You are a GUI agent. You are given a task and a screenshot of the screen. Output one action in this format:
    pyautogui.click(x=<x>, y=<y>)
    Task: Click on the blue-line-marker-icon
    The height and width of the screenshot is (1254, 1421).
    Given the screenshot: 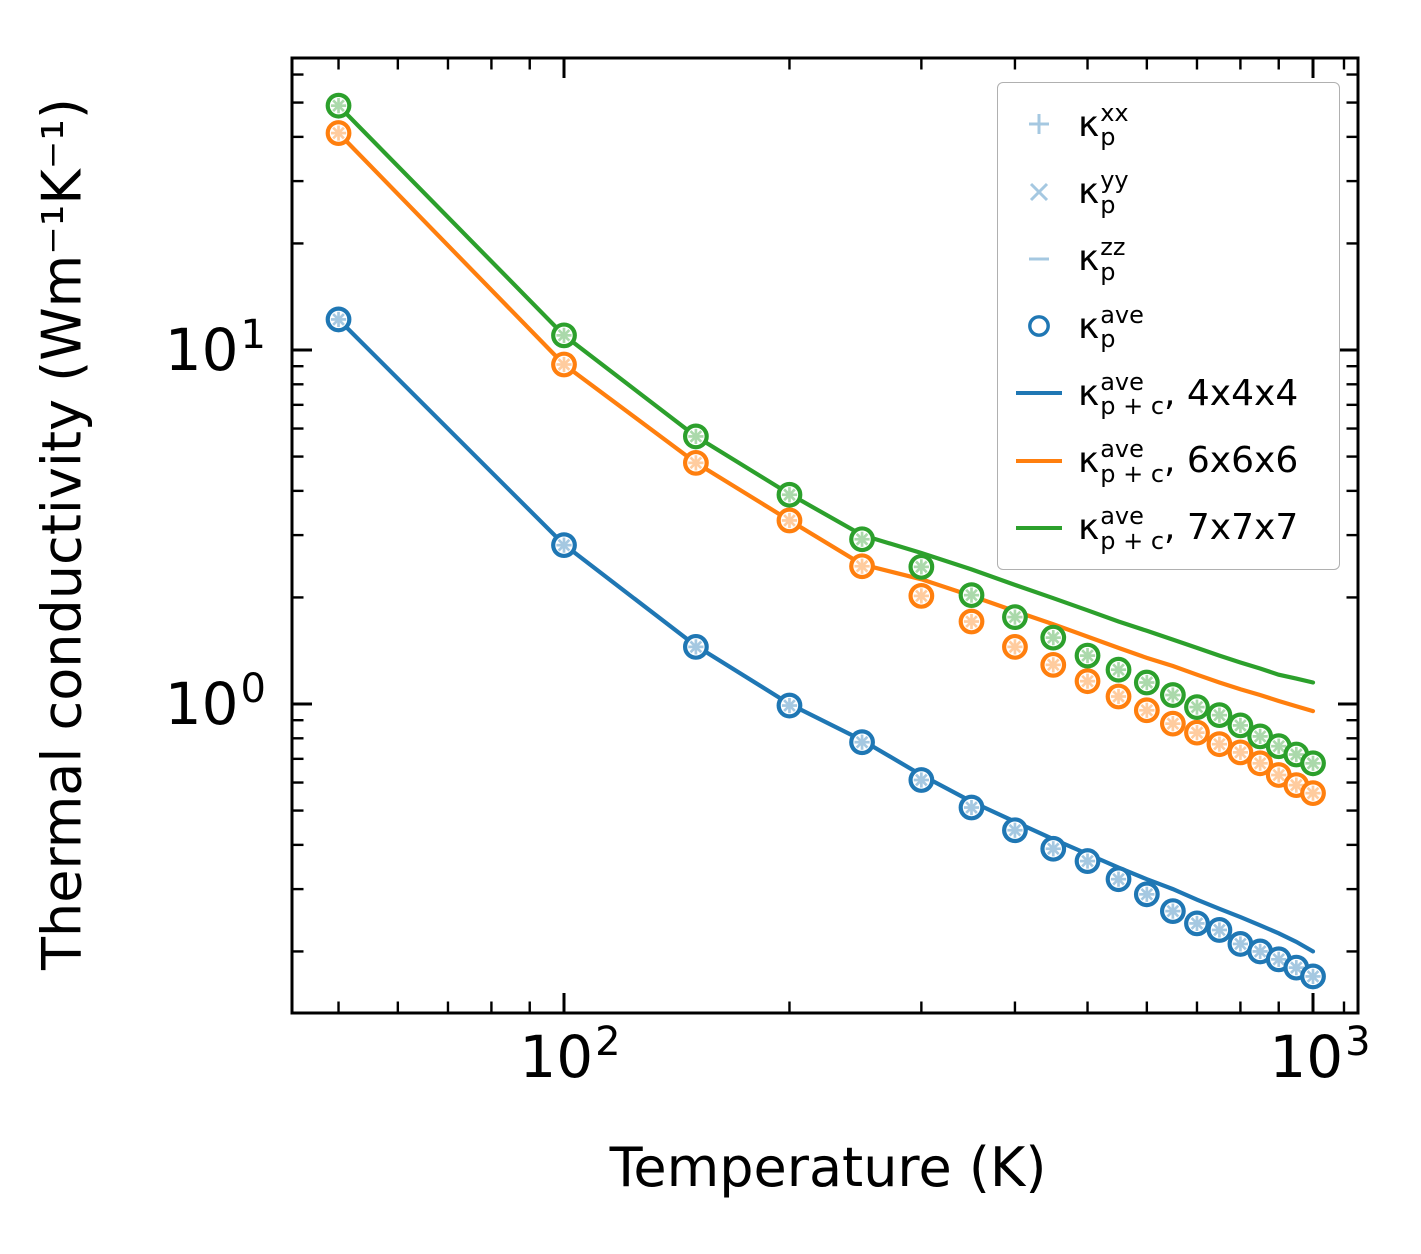 What is the action you would take?
    pyautogui.click(x=1039, y=393)
    